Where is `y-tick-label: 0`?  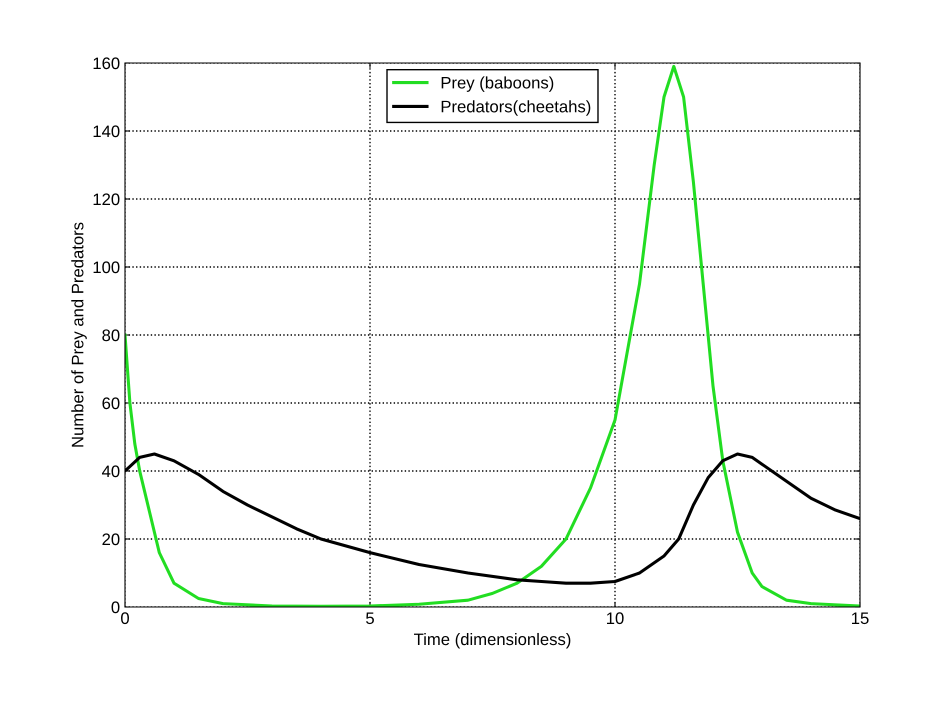 y-tick-label: 0 is located at coordinates (116, 607).